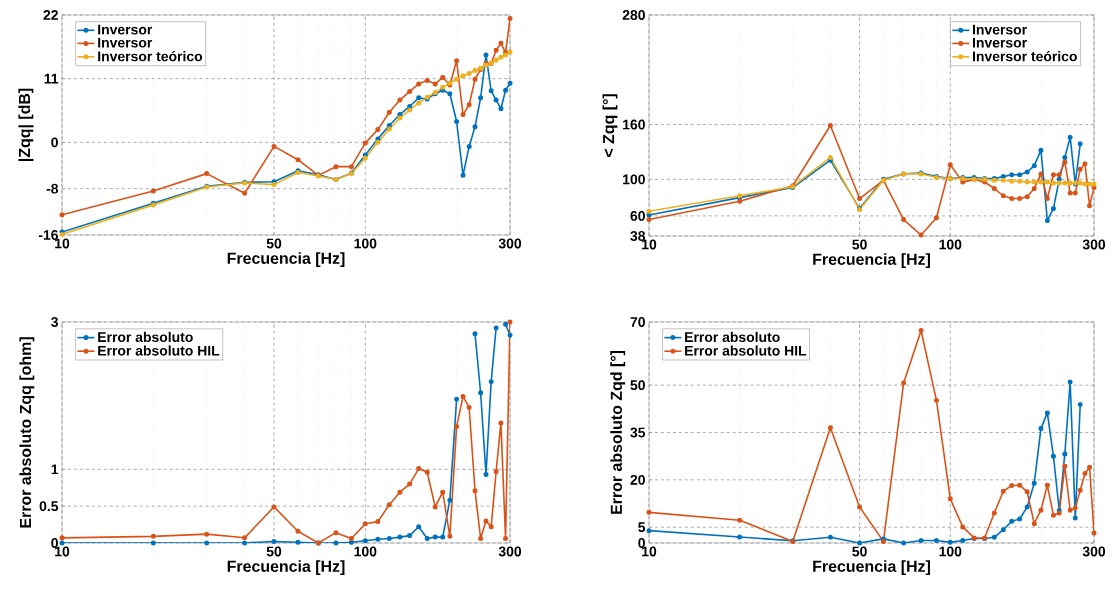 Image resolution: width=1116 pixels, height=598 pixels. I want to click on y-tick-label: 70, so click(637, 322).